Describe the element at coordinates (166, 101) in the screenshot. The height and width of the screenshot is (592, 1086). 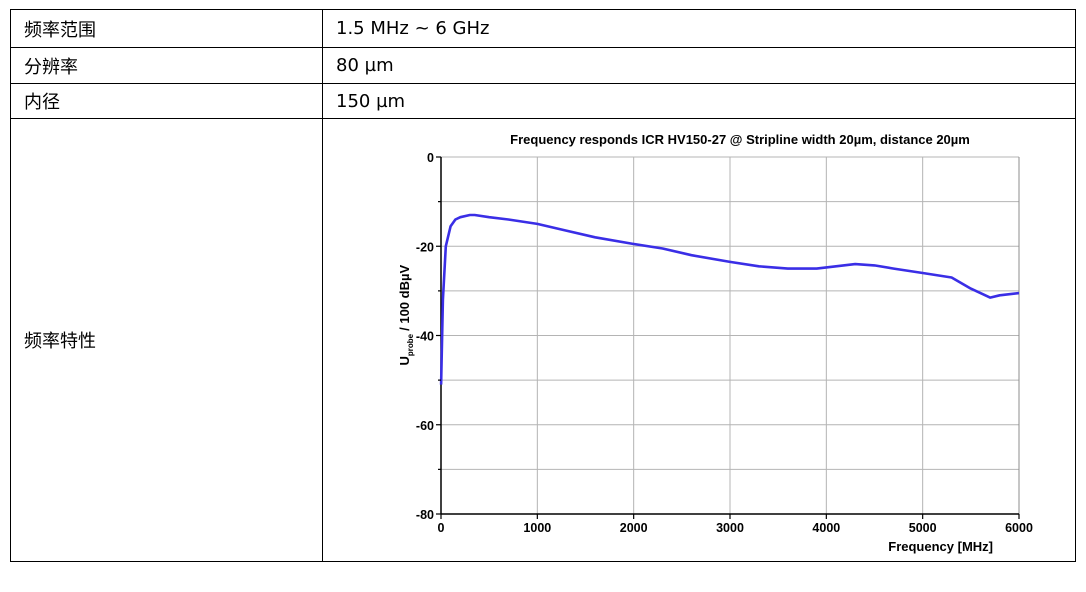
I see `spec-label: 内径` at that location.